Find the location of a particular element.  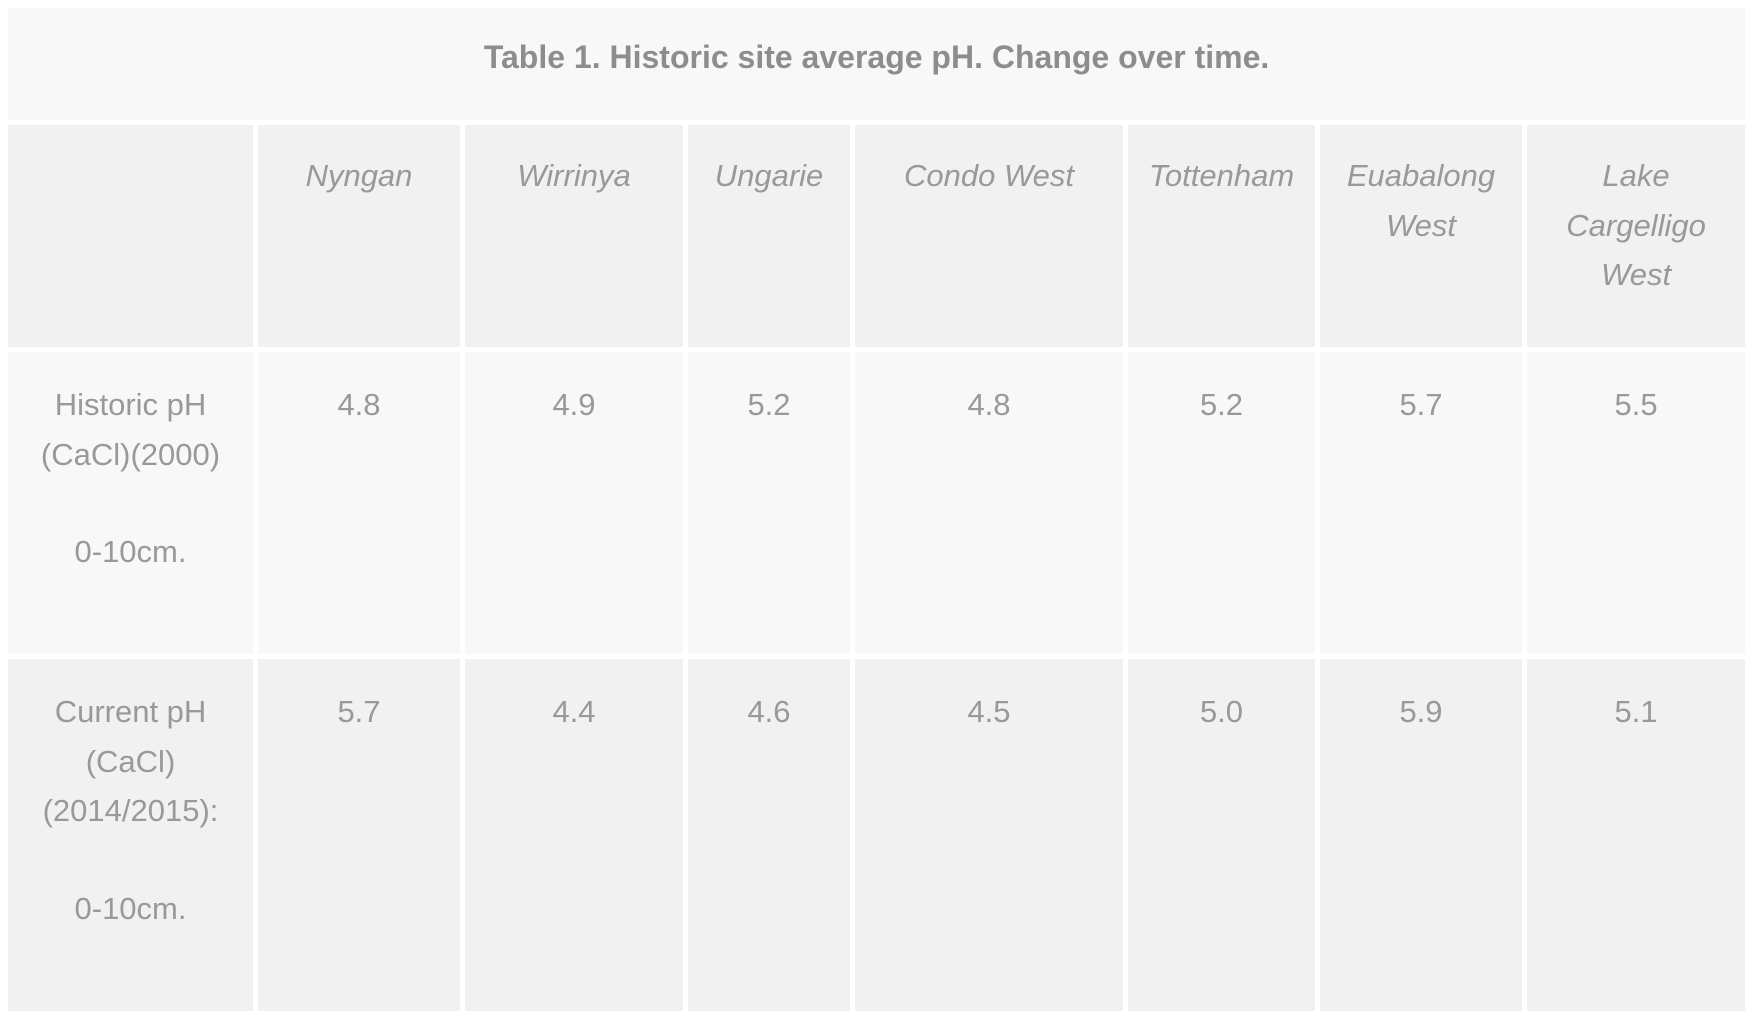

row-label: Historic pH (CaCl)(2000) 0-10cm. is located at coordinates (130, 503).